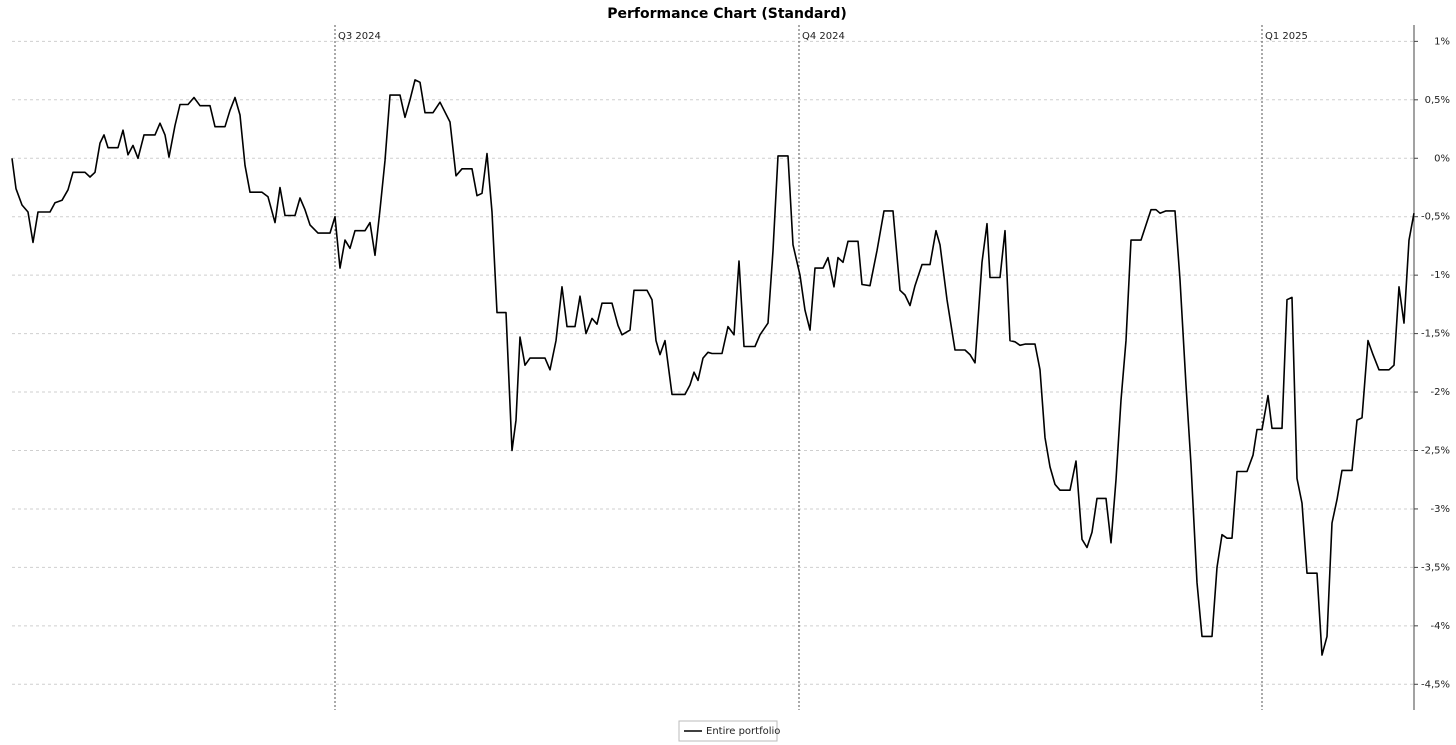  Describe the element at coordinates (1435, 450) in the screenshot. I see `y-tick-label: -2,5%` at that location.